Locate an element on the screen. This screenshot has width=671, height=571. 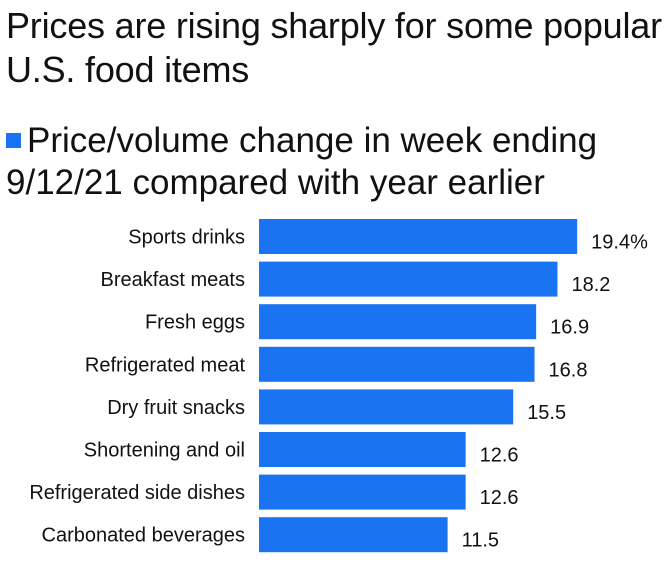
category-label: Dry fruit snacks is located at coordinates (176, 408).